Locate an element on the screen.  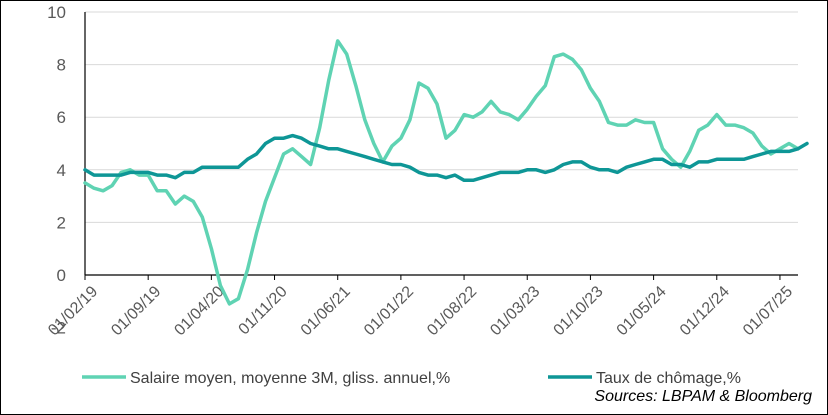
x-tick-label: 01/01/22 is located at coordinates (389, 311).